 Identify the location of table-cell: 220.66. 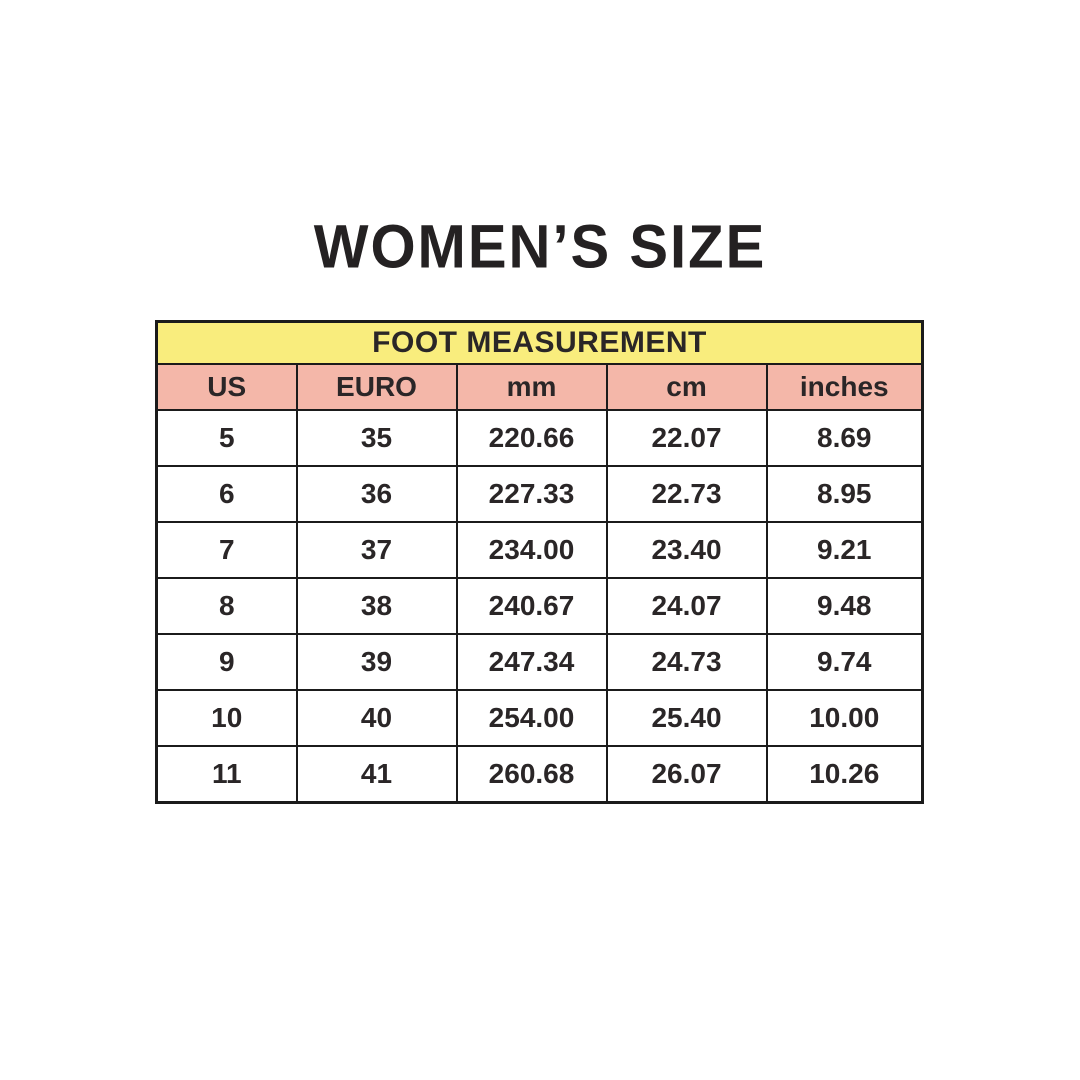
(531, 438).